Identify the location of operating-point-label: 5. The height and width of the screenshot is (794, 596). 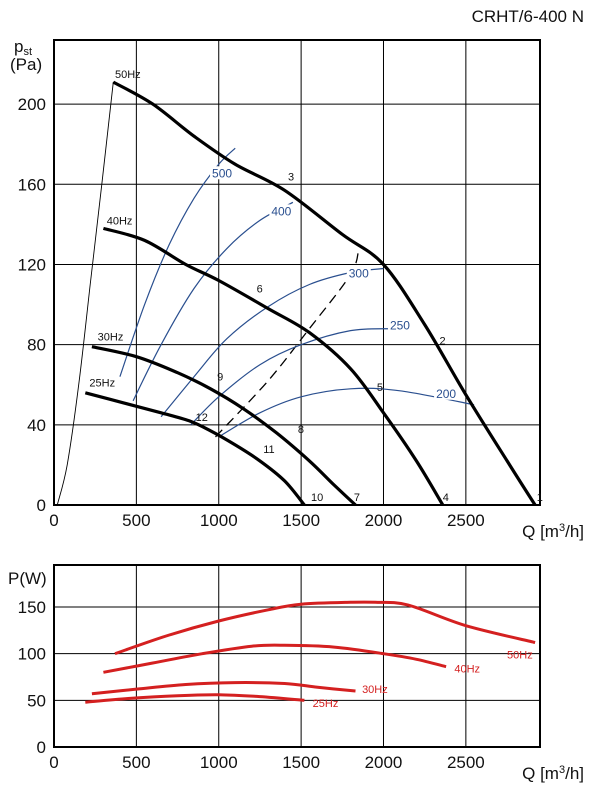
(380, 388).